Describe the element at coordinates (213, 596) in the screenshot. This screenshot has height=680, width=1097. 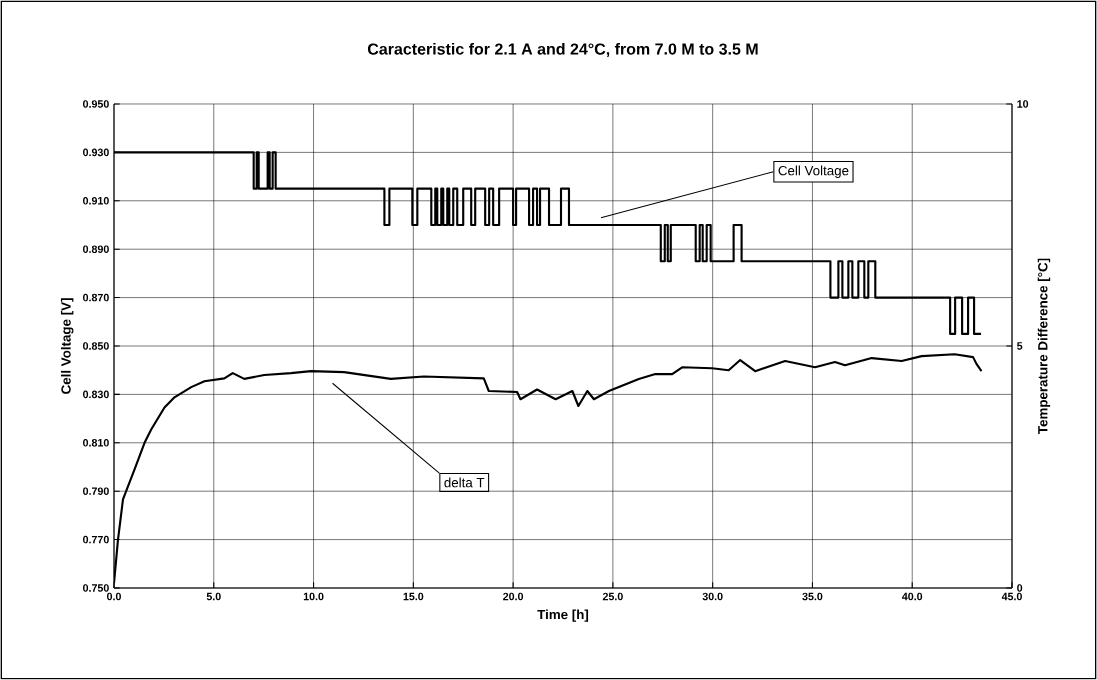
I see `x-tick-label: 5.0` at that location.